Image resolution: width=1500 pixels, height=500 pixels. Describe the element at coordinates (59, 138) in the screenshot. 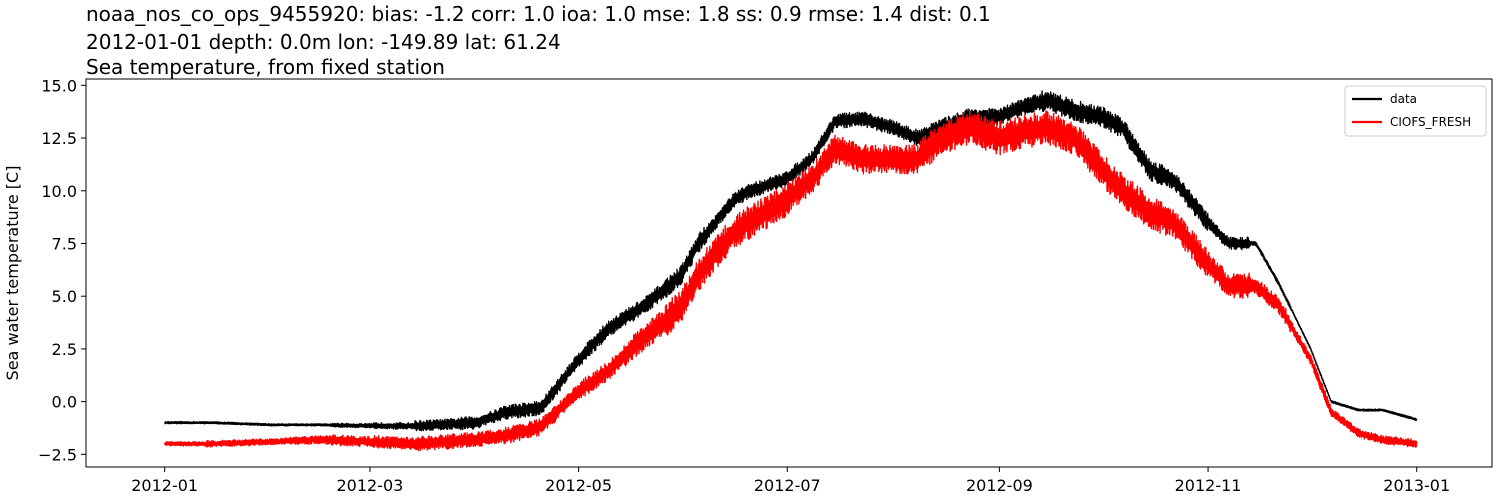

I see `y-tick-label: 12.5` at that location.